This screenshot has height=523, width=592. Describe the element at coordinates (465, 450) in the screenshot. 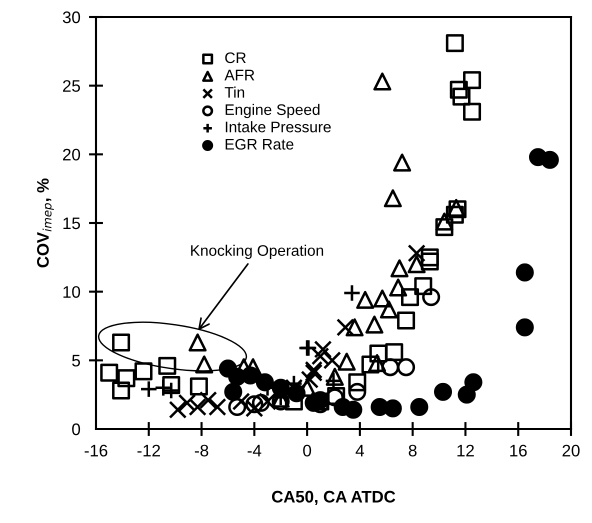

I see `x-tick-label: 12` at that location.